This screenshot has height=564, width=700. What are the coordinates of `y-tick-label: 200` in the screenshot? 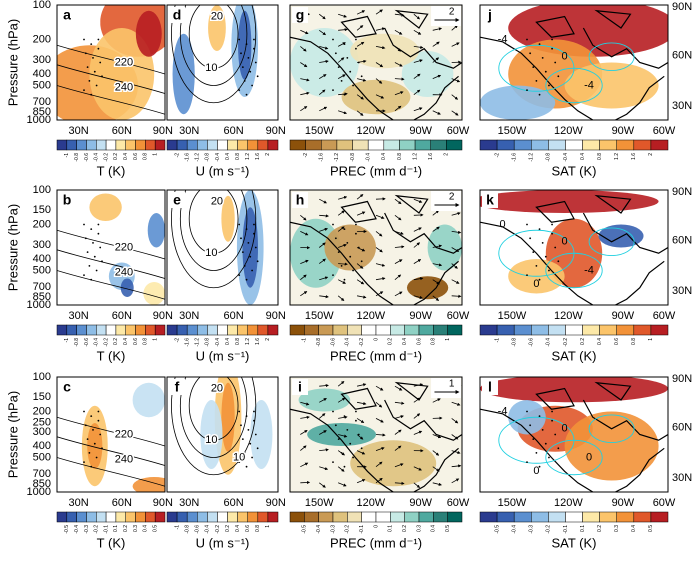 It's located at (42, 412).